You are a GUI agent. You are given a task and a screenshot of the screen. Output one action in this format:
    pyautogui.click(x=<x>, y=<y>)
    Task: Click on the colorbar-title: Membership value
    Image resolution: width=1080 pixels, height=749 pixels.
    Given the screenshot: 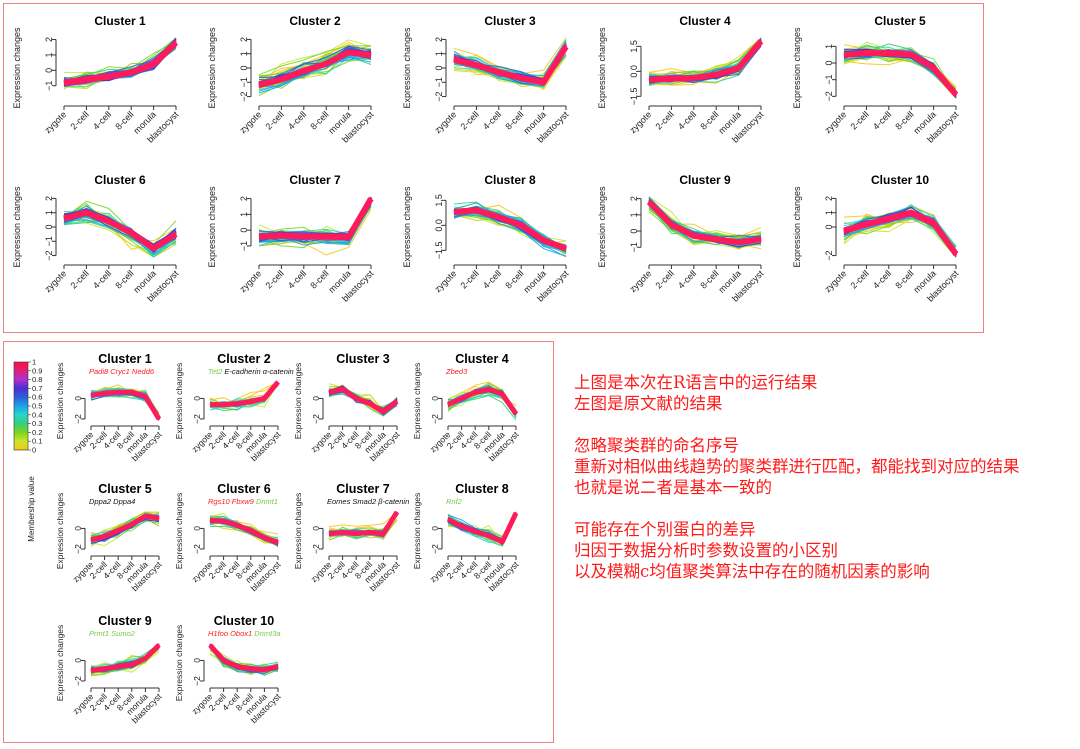 What is the action you would take?
    pyautogui.click(x=31, y=509)
    